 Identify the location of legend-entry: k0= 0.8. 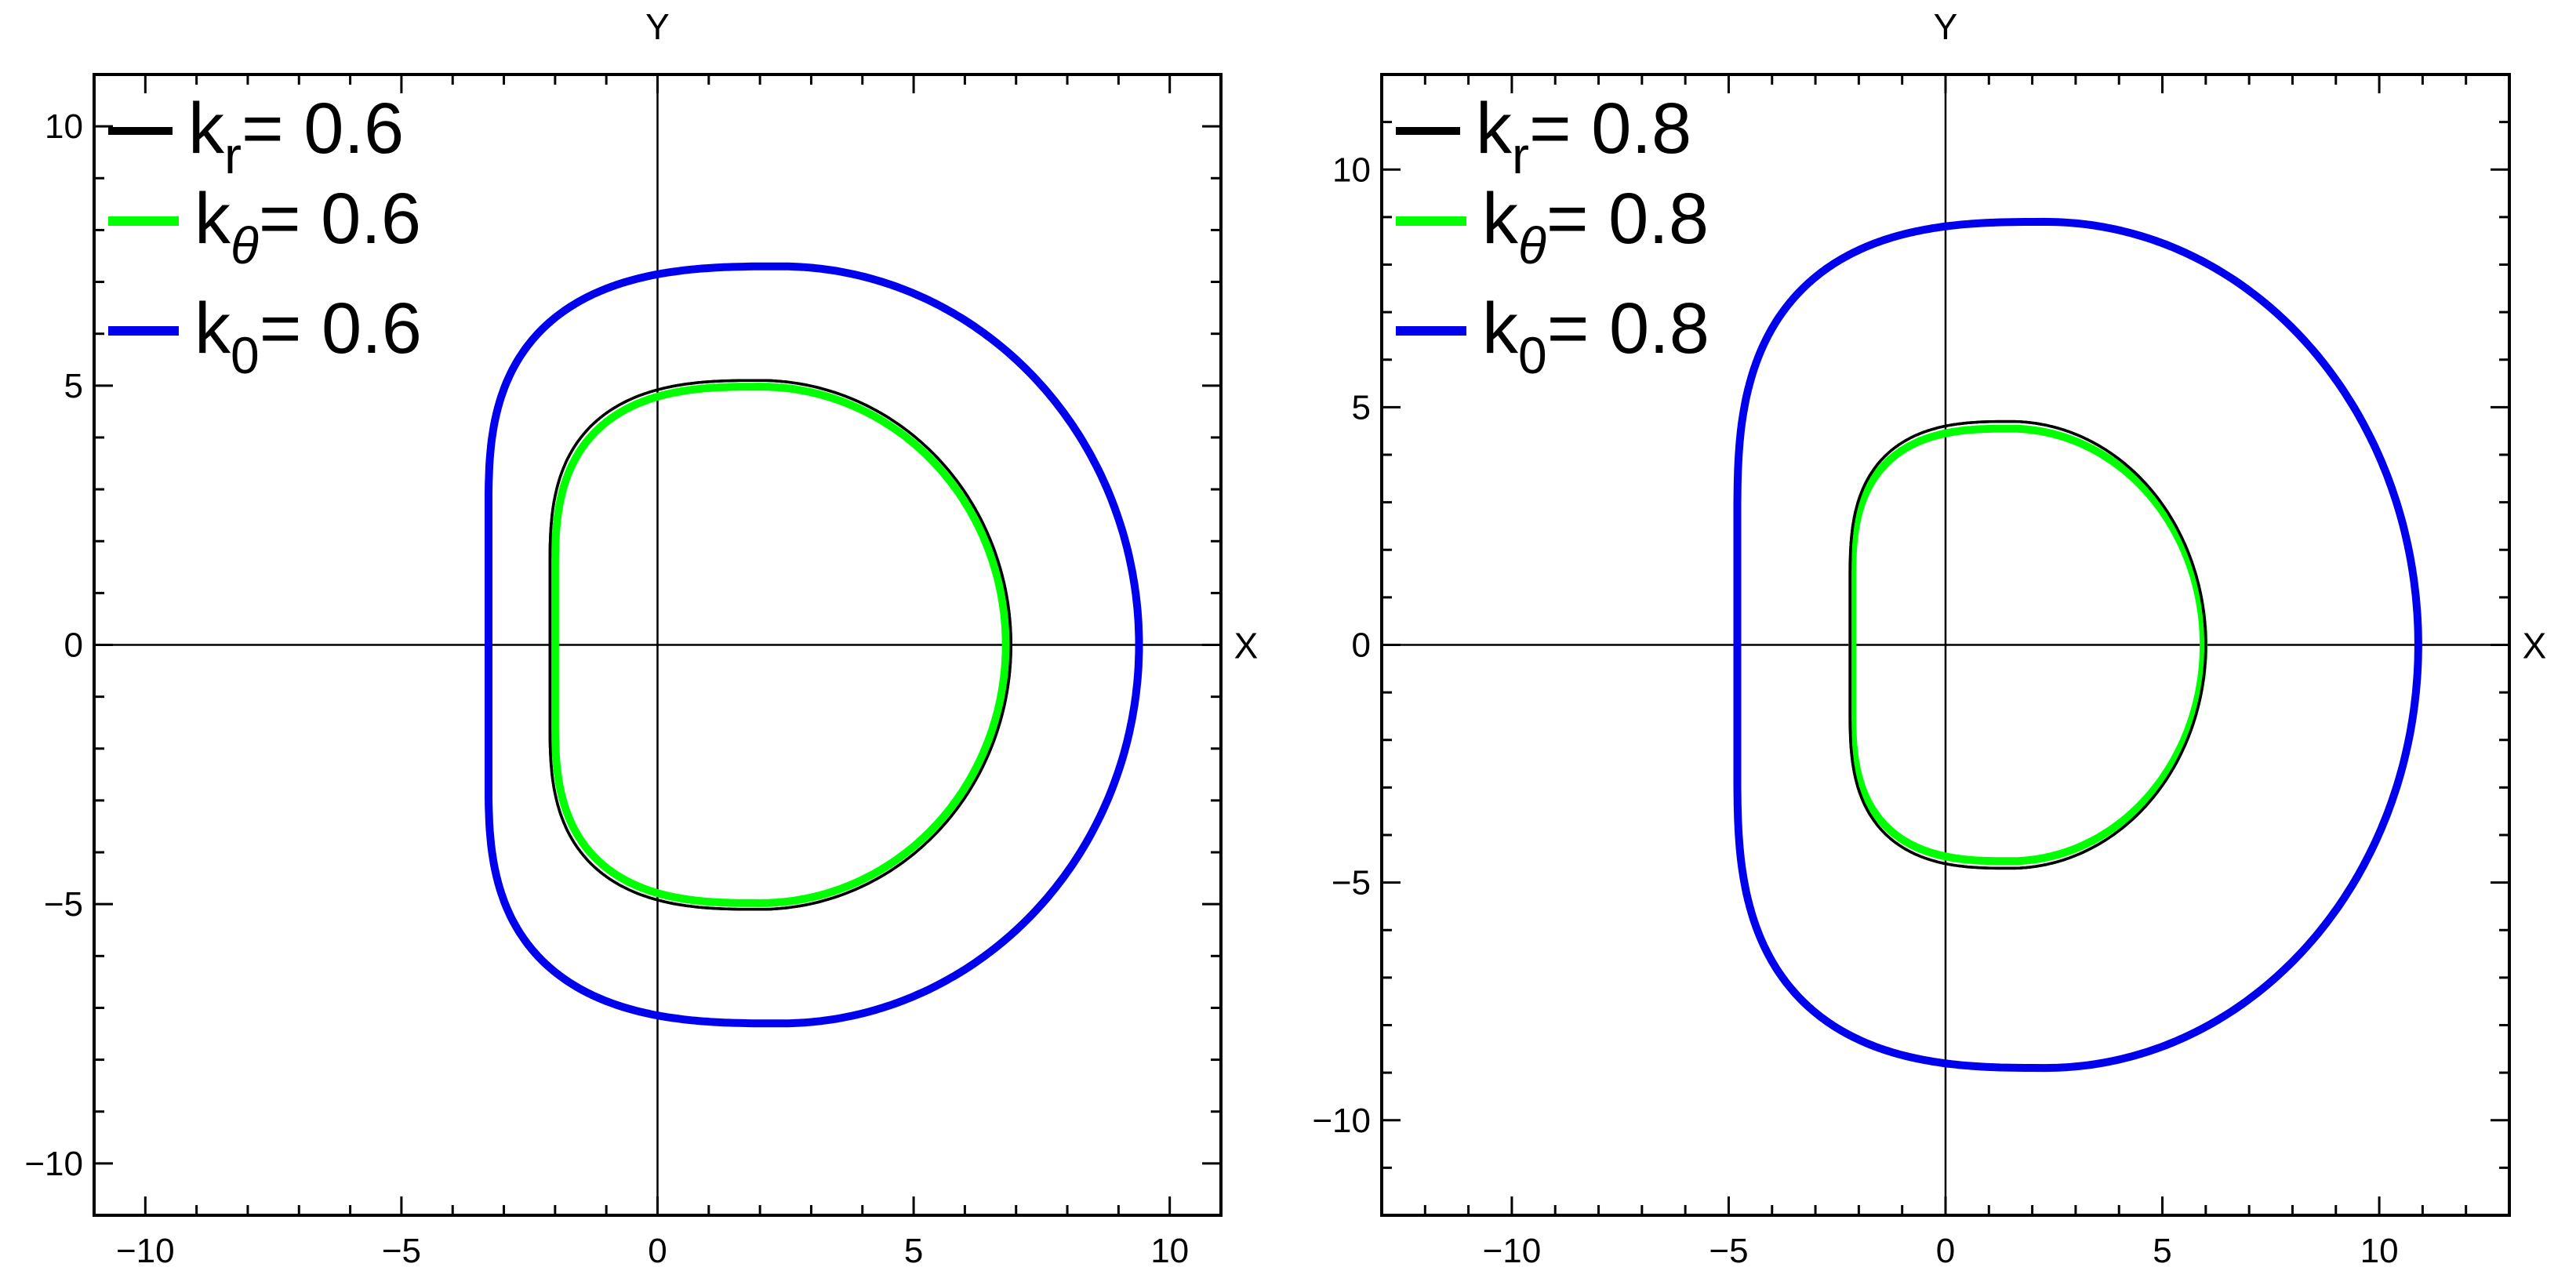
(1595, 336).